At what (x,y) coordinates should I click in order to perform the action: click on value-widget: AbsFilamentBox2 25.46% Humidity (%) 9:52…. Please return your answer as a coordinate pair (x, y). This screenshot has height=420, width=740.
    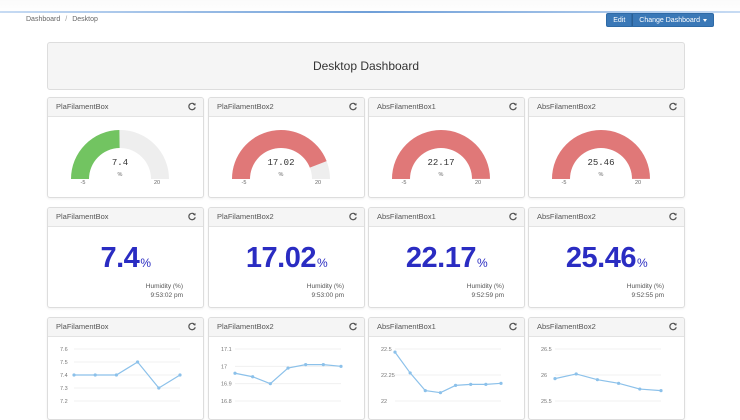
    Looking at the image, I should click on (606, 257).